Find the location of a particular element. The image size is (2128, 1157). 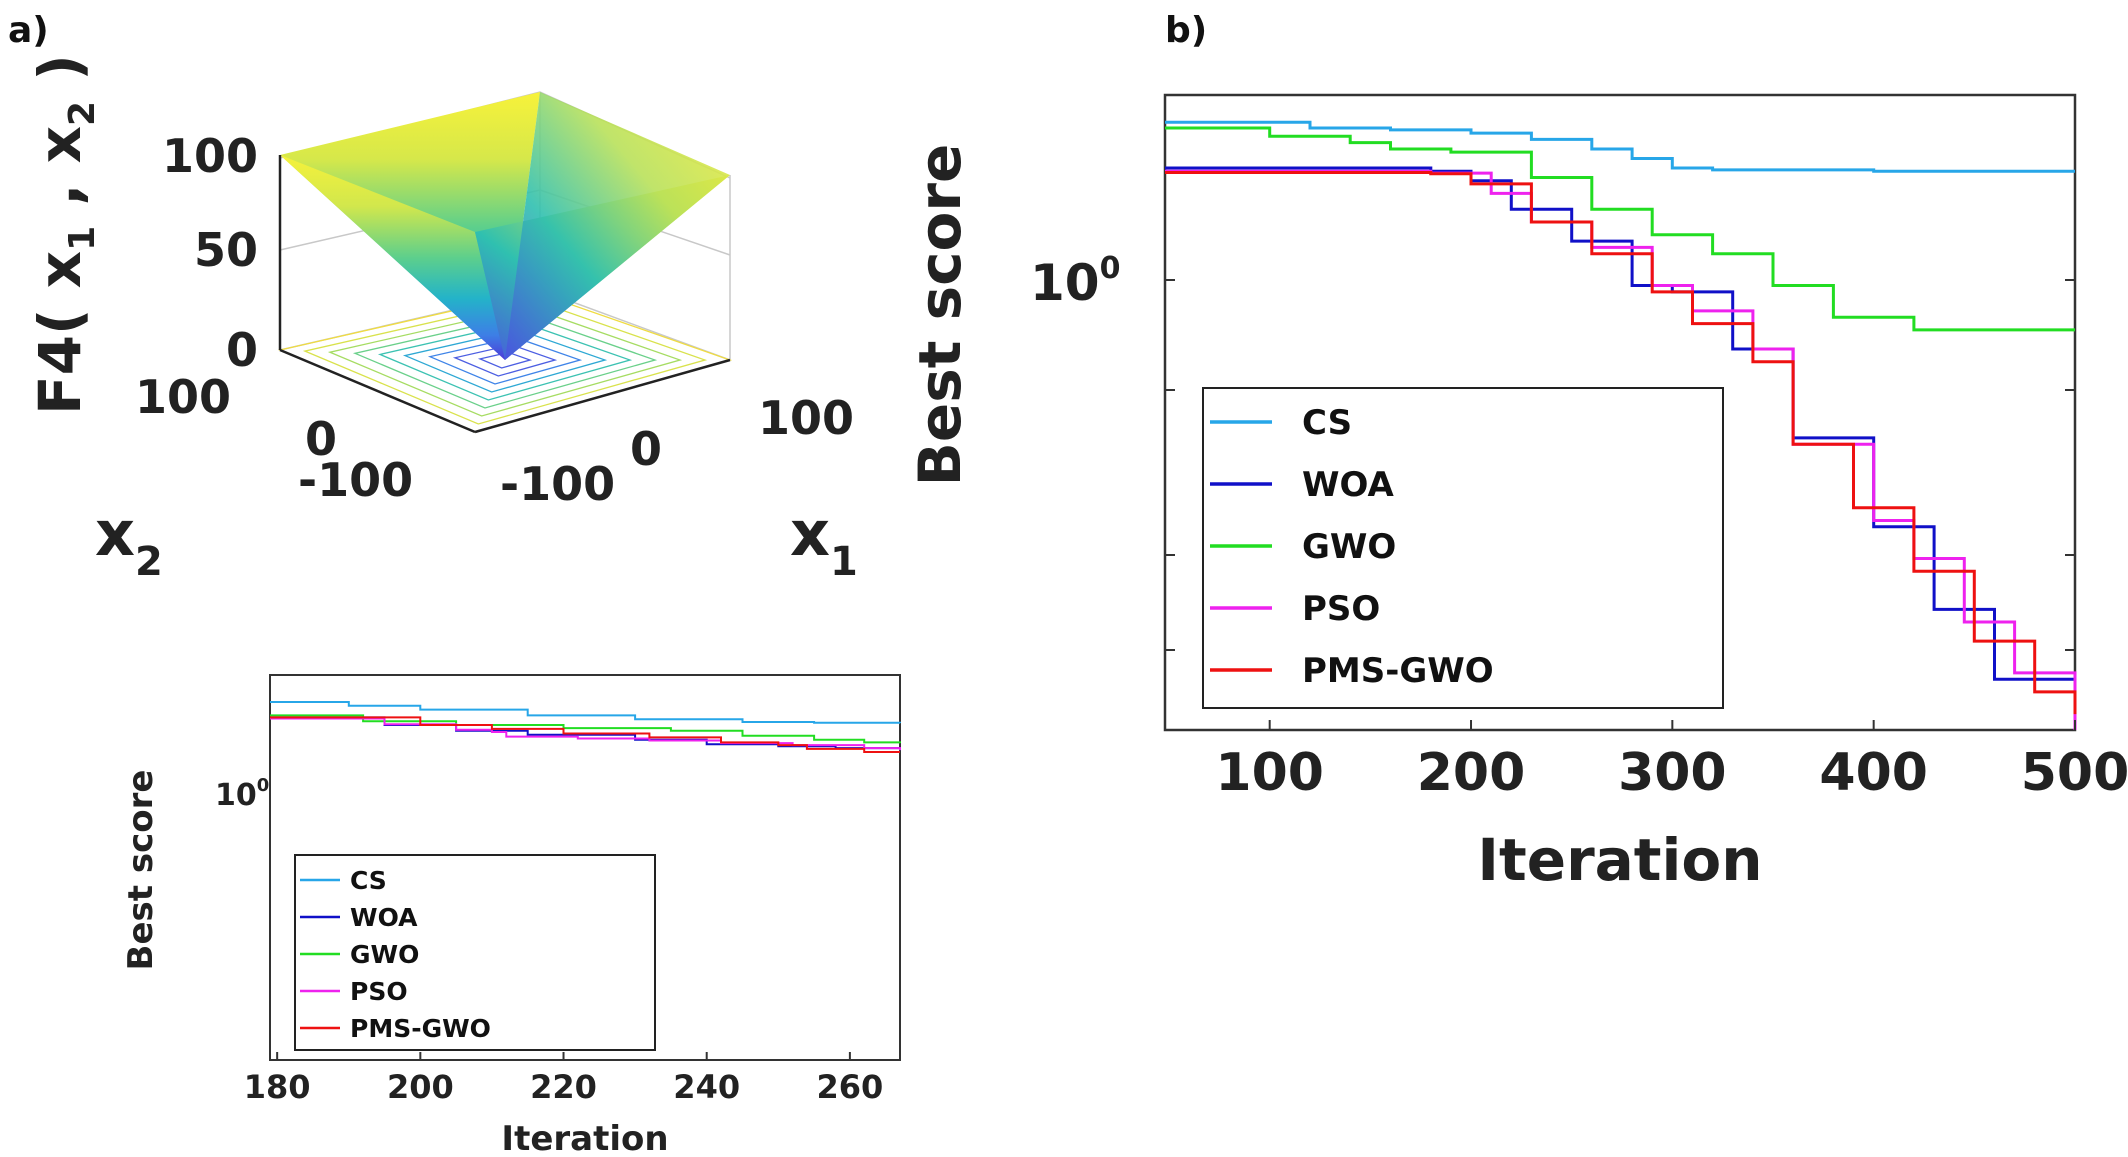

x1-axis-label: x1 is located at coordinates (824, 541).